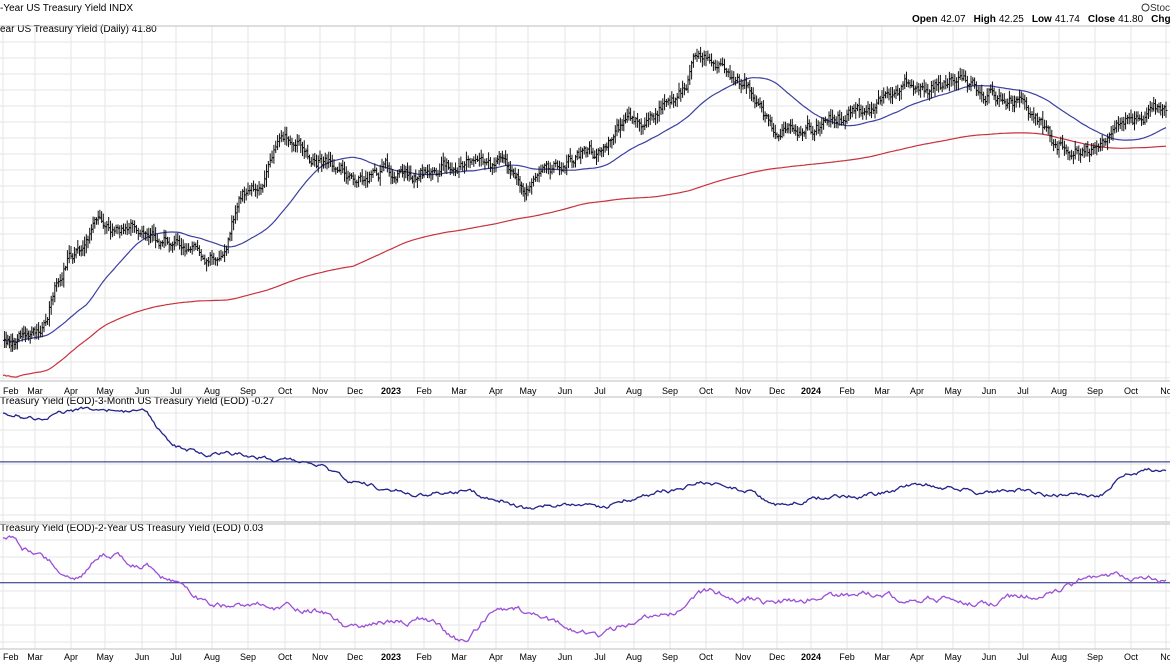 This screenshot has height=668, width=1170. I want to click on ohlc-label-open: Open, so click(925, 19).